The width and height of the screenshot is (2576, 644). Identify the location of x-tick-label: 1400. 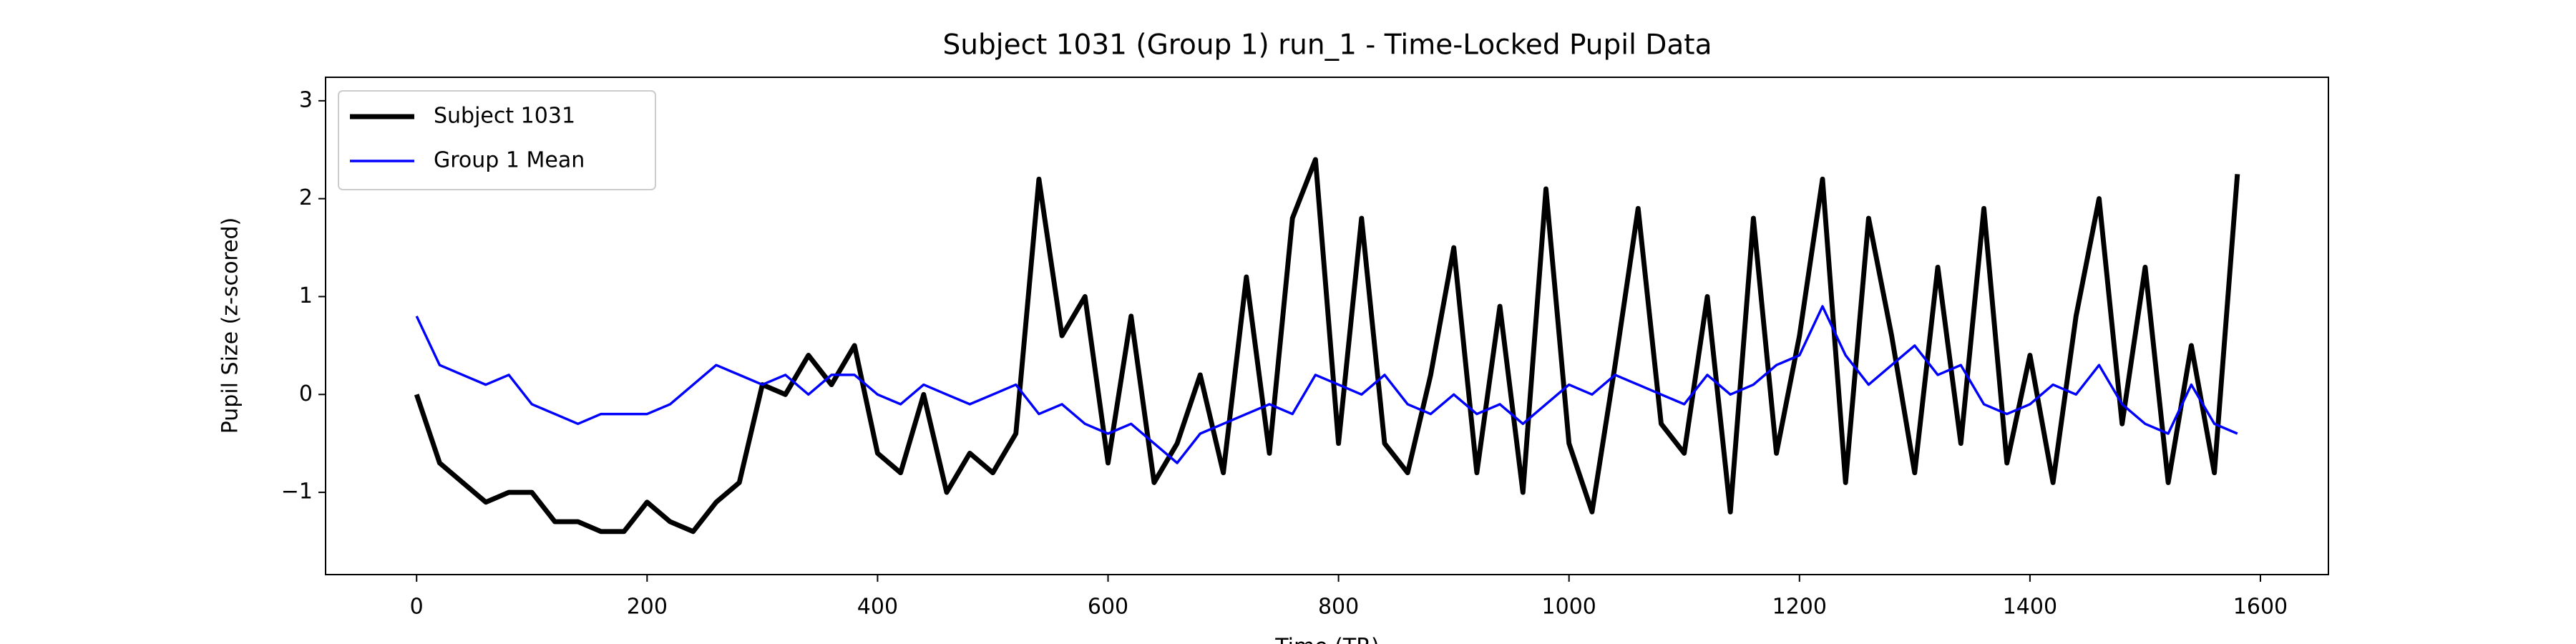
(2030, 607).